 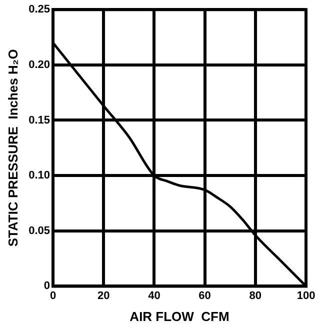 I want to click on y-tick-label: 0, so click(x=47, y=286).